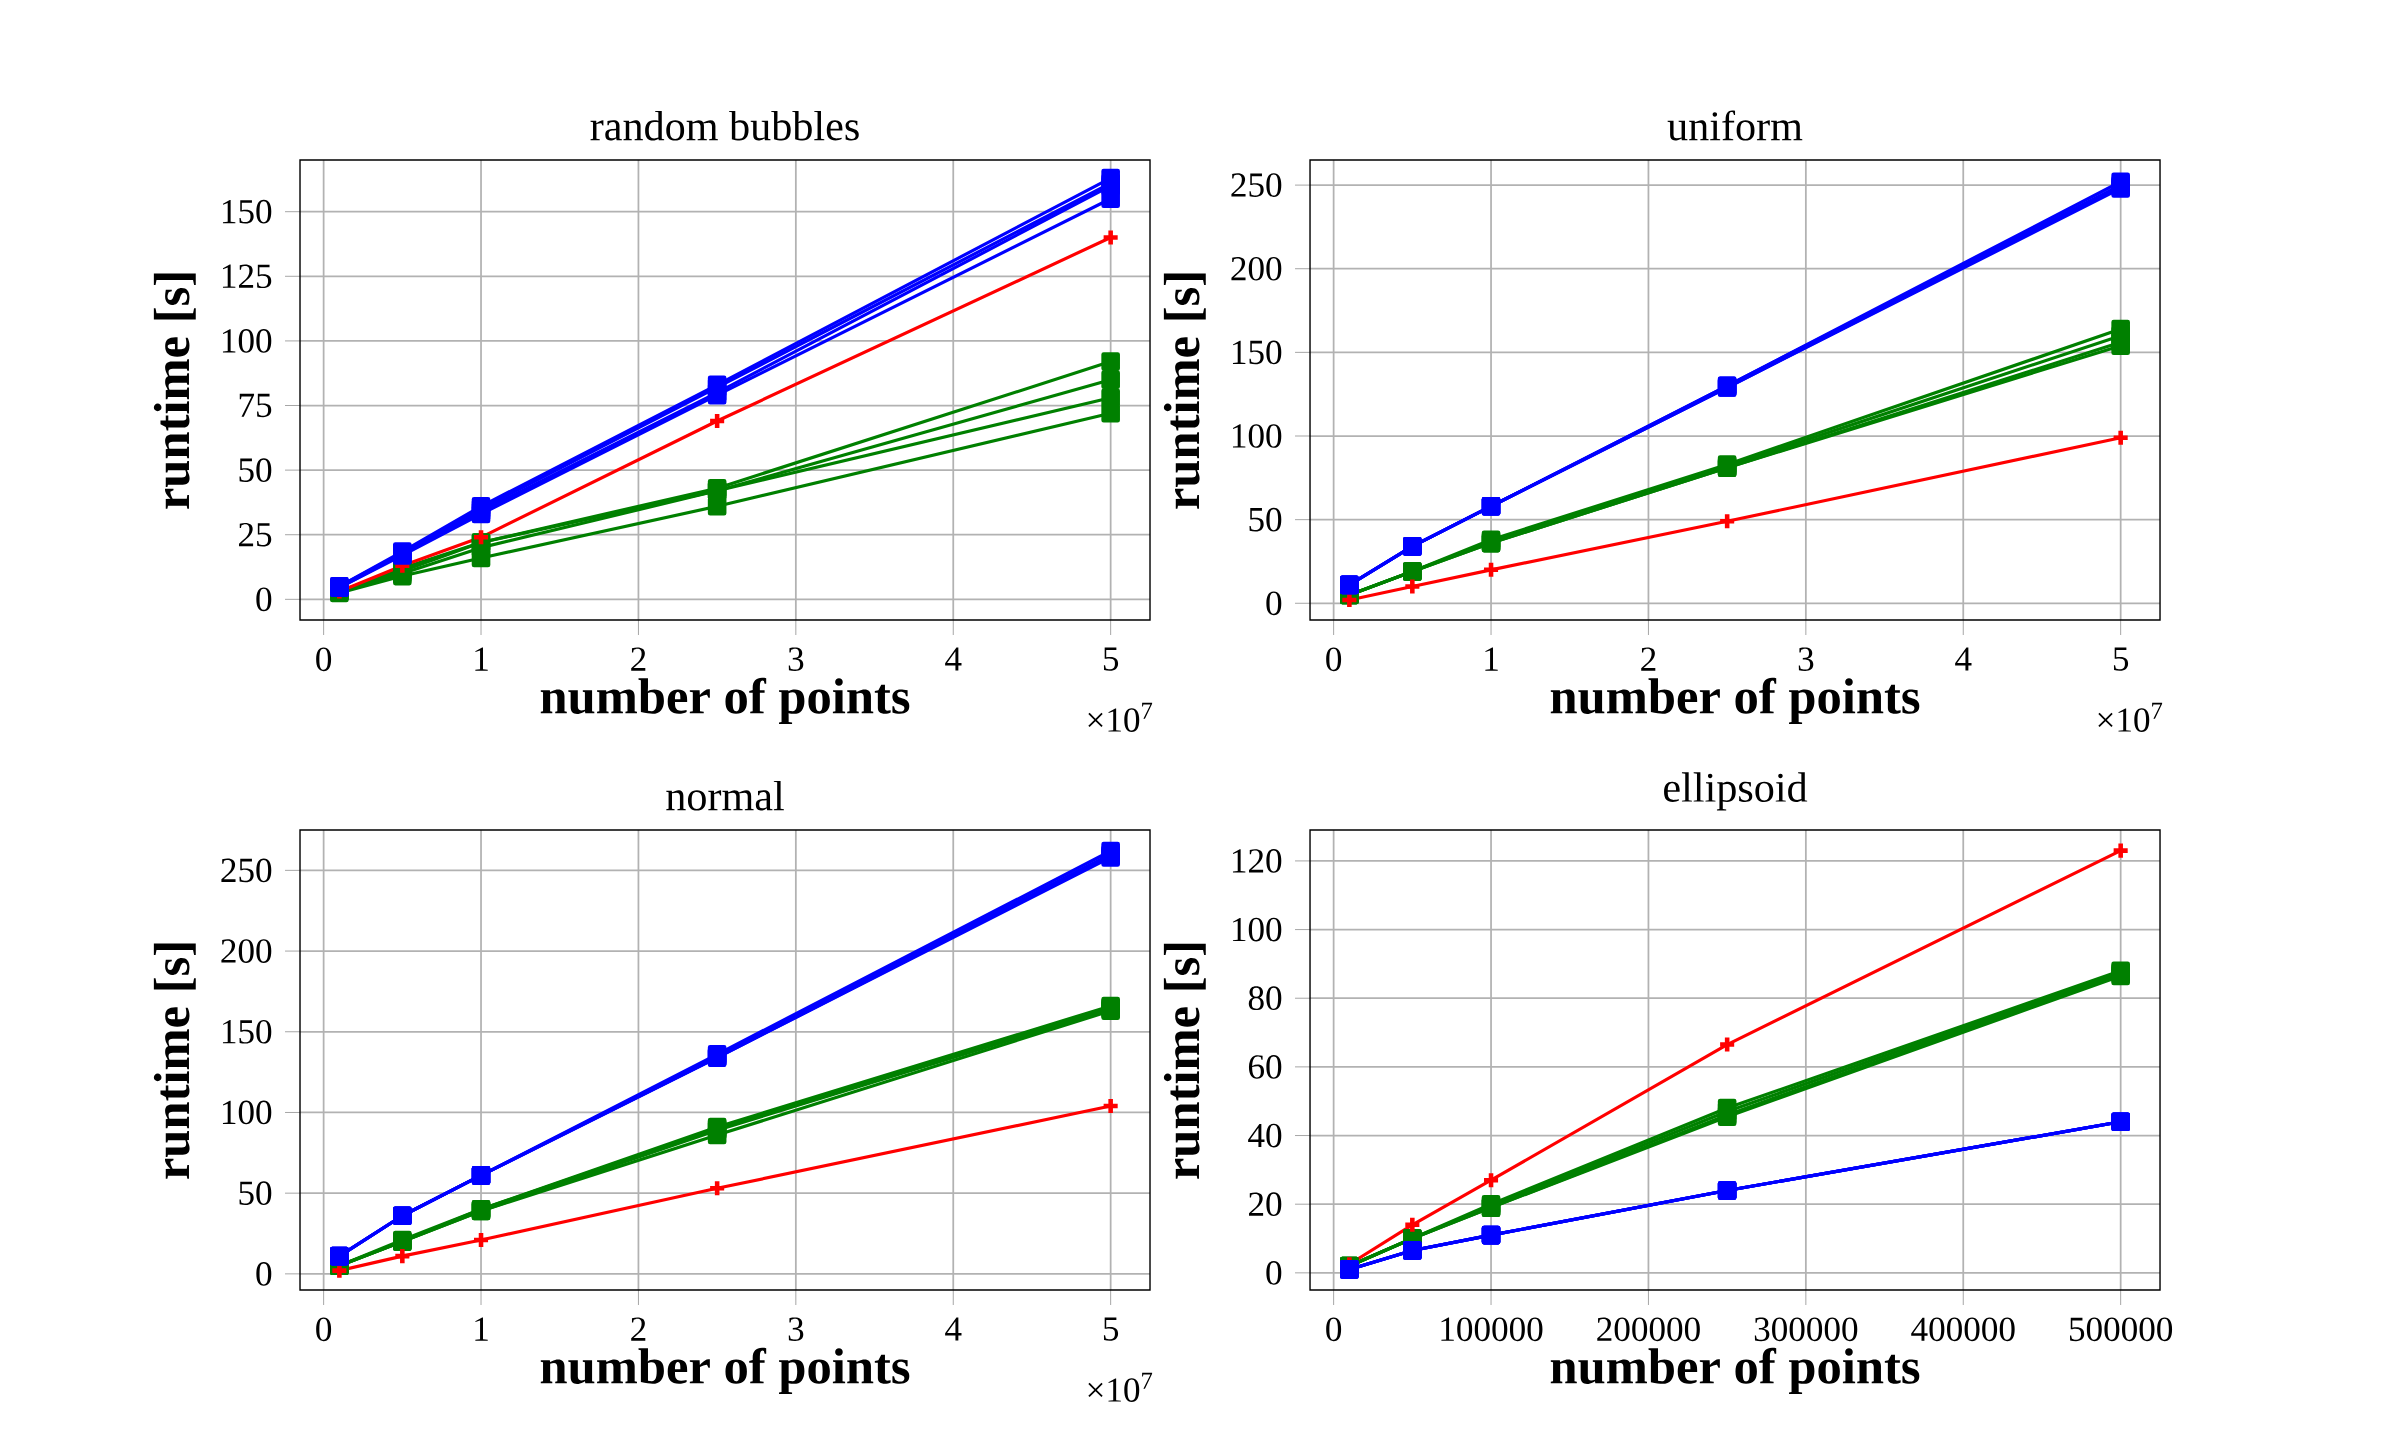 The image size is (2400, 1440). What do you see at coordinates (1265, 1067) in the screenshot?
I see `y-tick-label: 60` at bounding box center [1265, 1067].